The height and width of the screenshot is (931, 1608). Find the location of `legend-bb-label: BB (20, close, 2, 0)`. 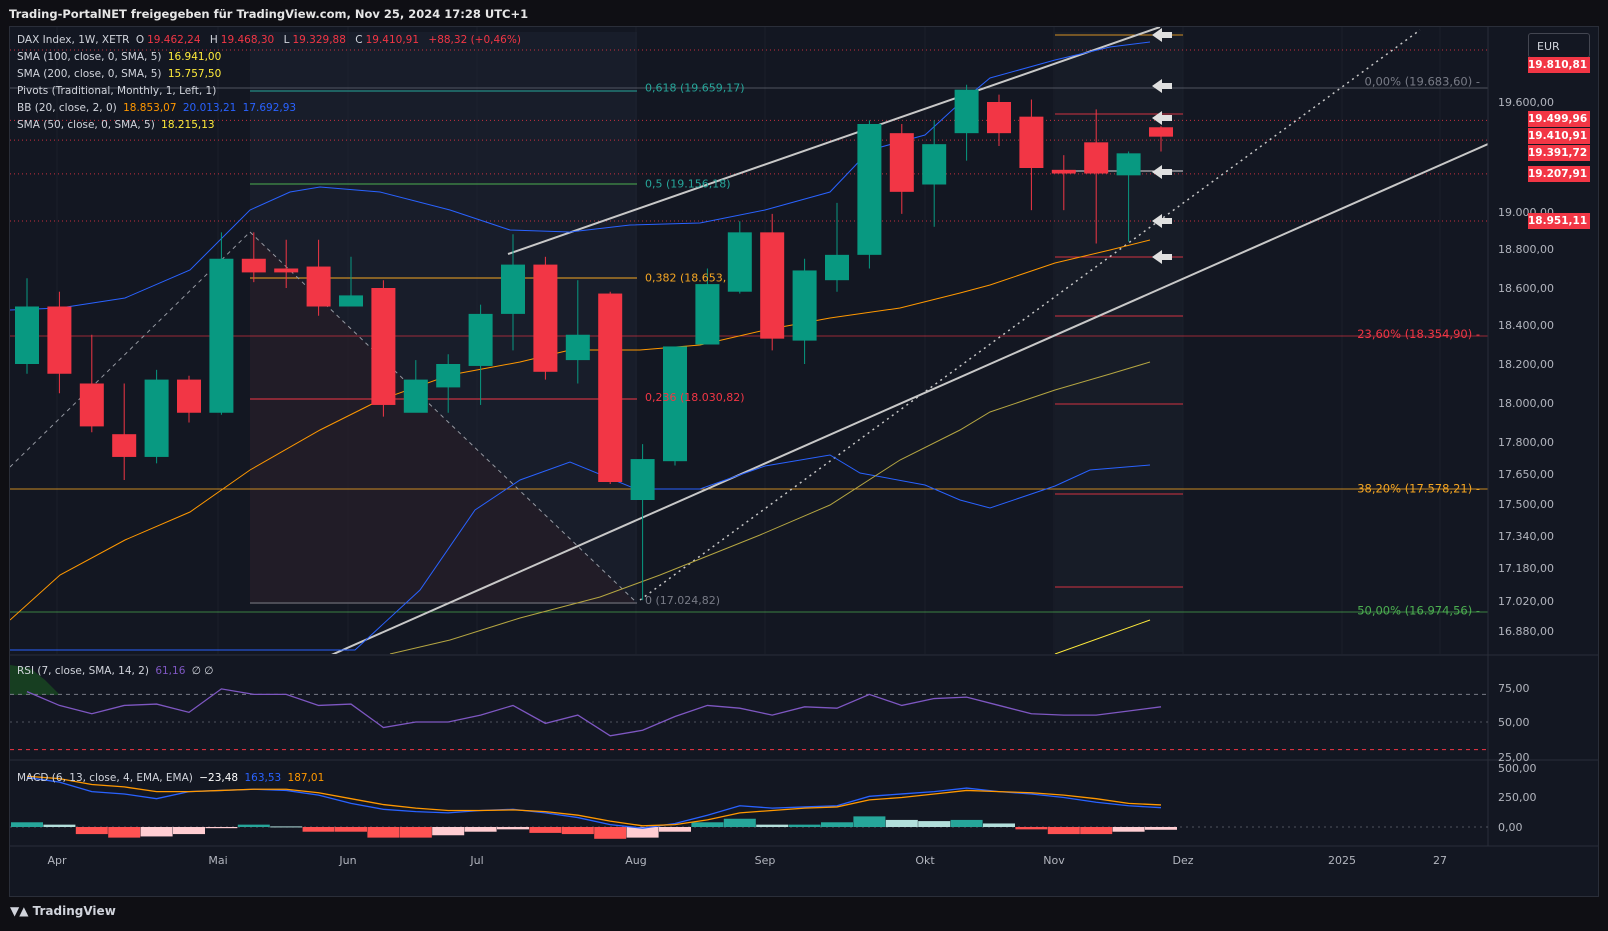

legend-bb-label: BB (20, close, 2, 0) is located at coordinates (67, 108).